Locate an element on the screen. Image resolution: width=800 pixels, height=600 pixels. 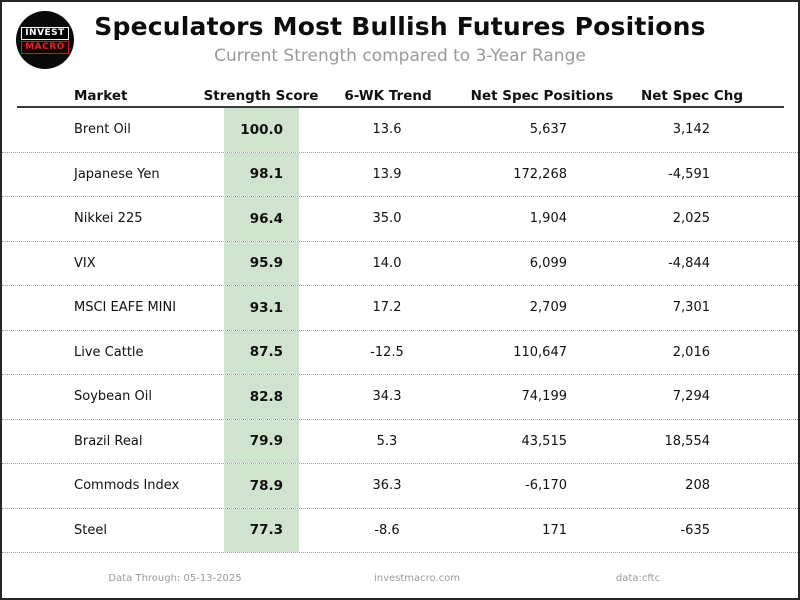
table-row: VIX 95.9 14.0 6,099 -4,844 is located at coordinates (400, 263).